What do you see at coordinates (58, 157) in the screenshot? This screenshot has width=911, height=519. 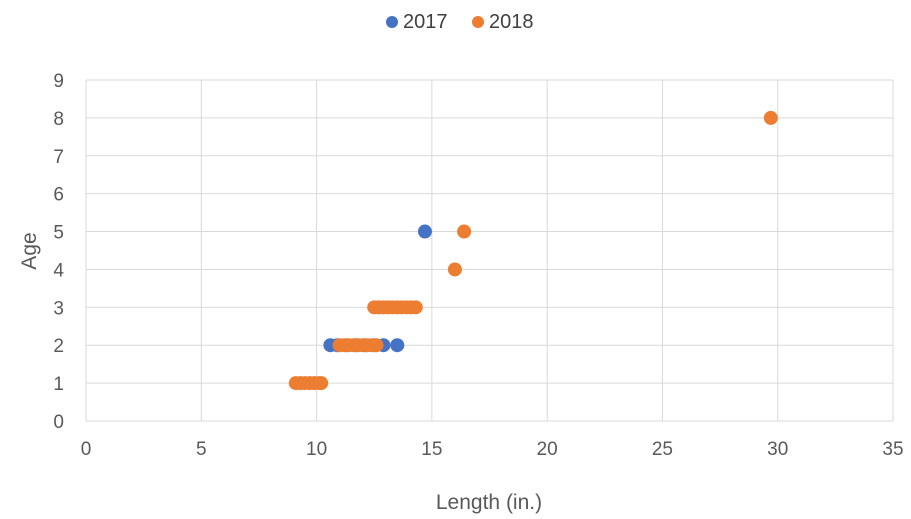 I see `y-tick-label: 7` at bounding box center [58, 157].